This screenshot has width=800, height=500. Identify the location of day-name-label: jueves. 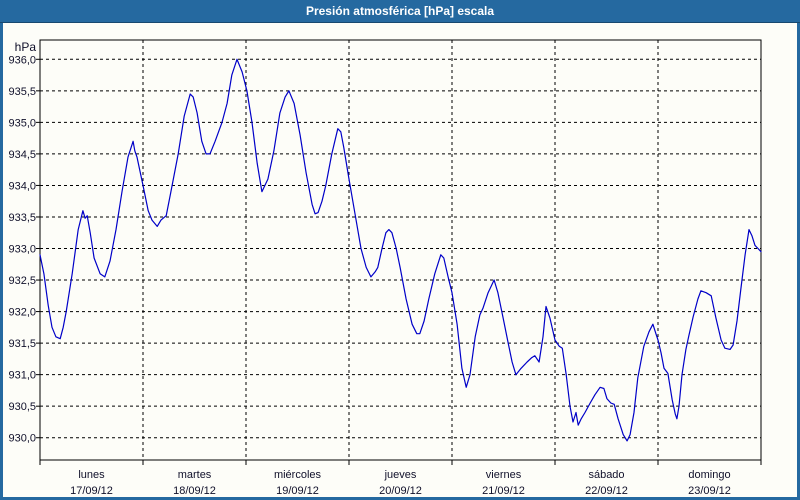
(400, 475).